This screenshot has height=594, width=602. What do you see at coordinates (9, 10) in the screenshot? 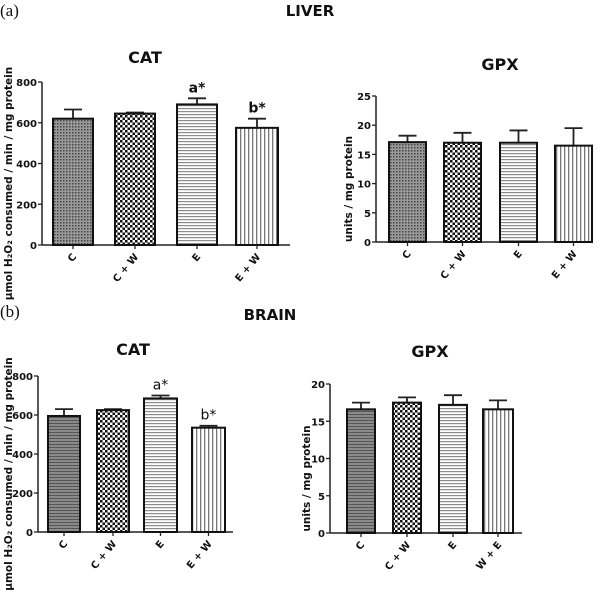
I see `panel-a-tag: (a)` at bounding box center [9, 10].